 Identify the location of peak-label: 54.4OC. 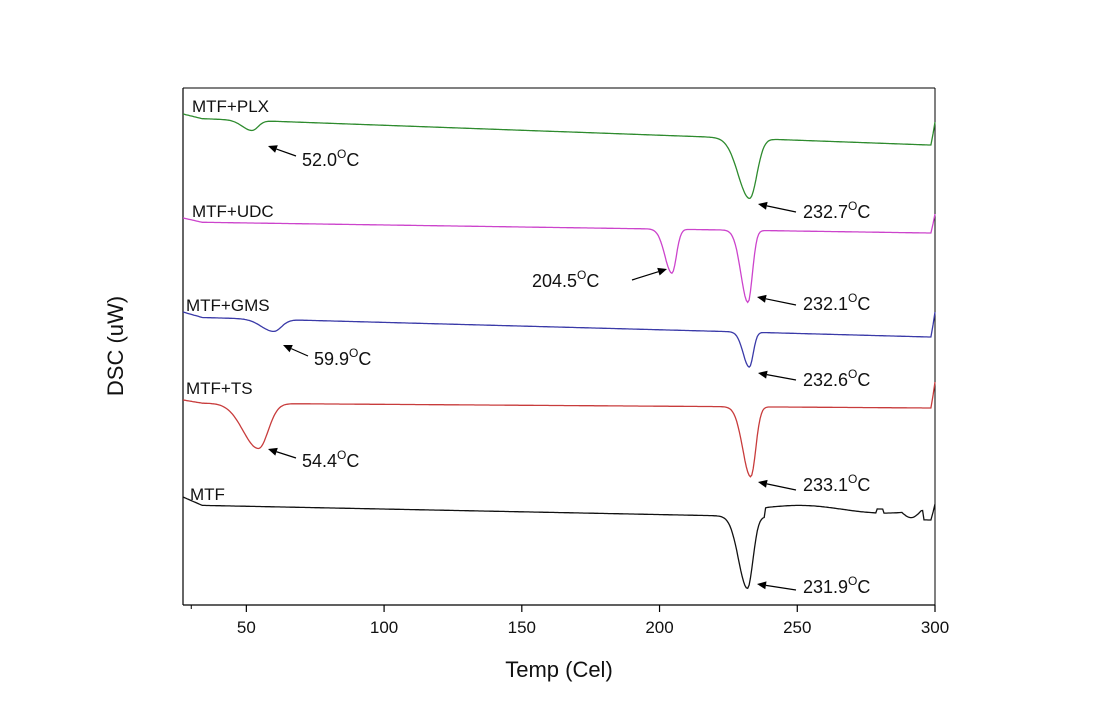
(330, 459).